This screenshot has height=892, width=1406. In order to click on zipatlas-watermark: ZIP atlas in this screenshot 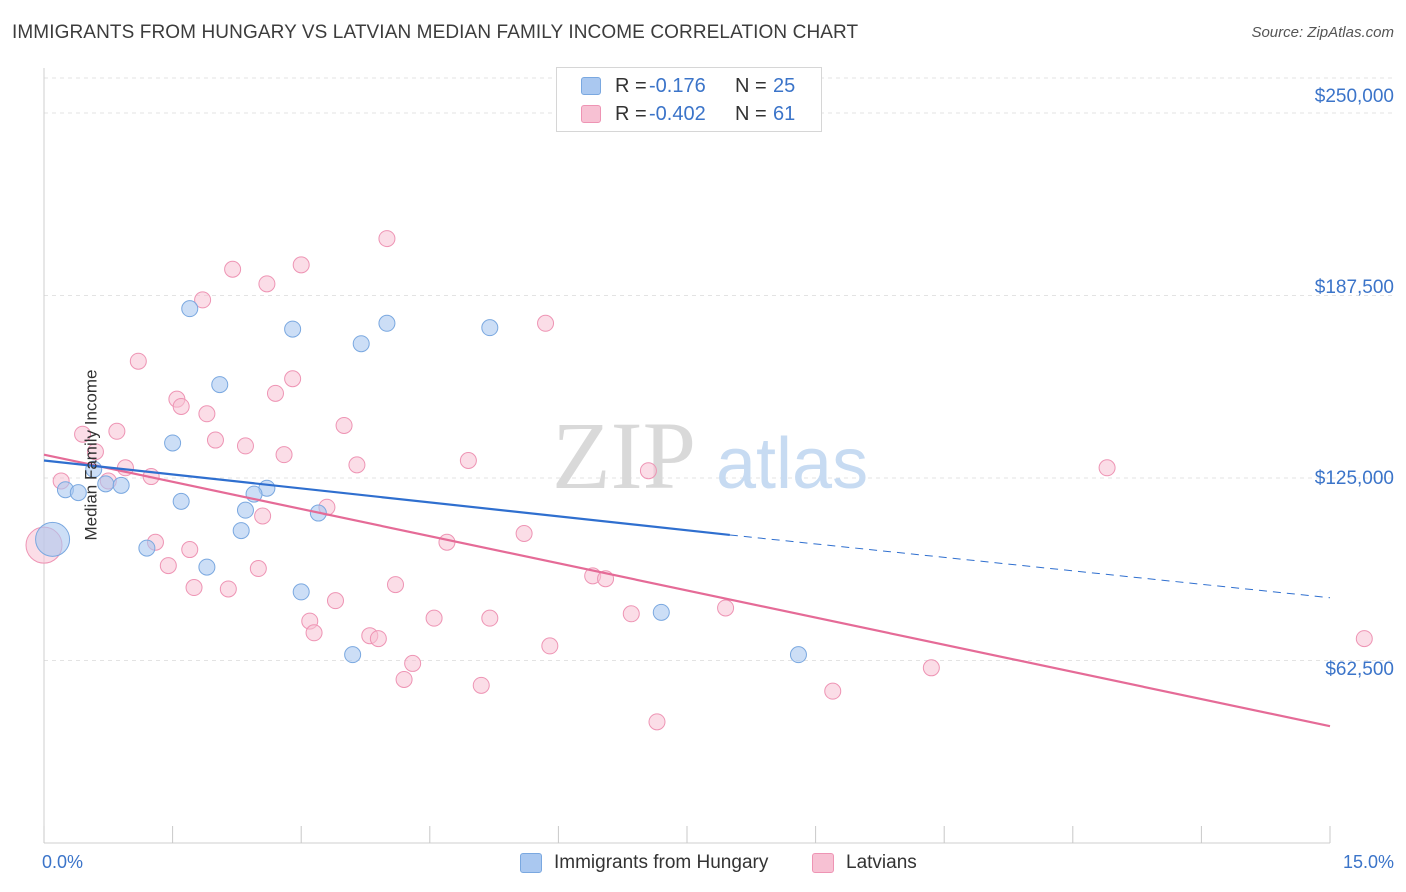, I will do `click(710, 455)`.